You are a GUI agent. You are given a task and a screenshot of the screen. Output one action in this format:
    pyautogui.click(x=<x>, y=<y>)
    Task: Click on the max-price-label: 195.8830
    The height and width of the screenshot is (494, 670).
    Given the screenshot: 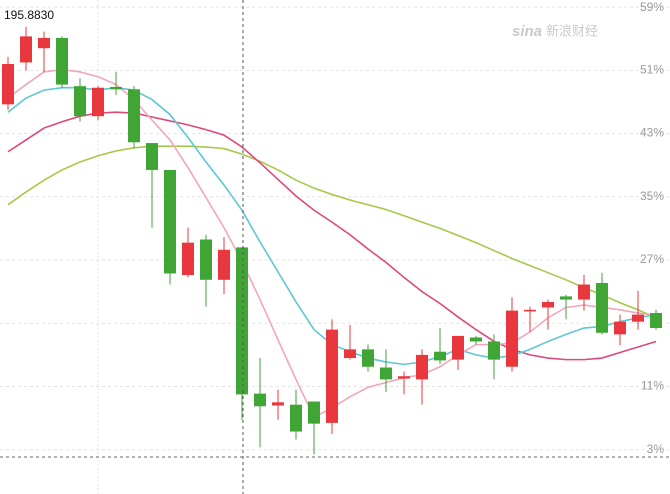 What is the action you would take?
    pyautogui.click(x=29, y=15)
    